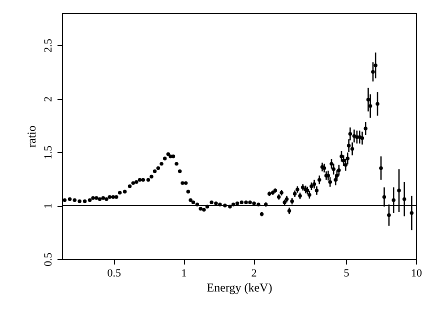 This screenshot has height=309, width=439. Describe the element at coordinates (254, 274) in the screenshot. I see `x-tick-label: 2` at that location.